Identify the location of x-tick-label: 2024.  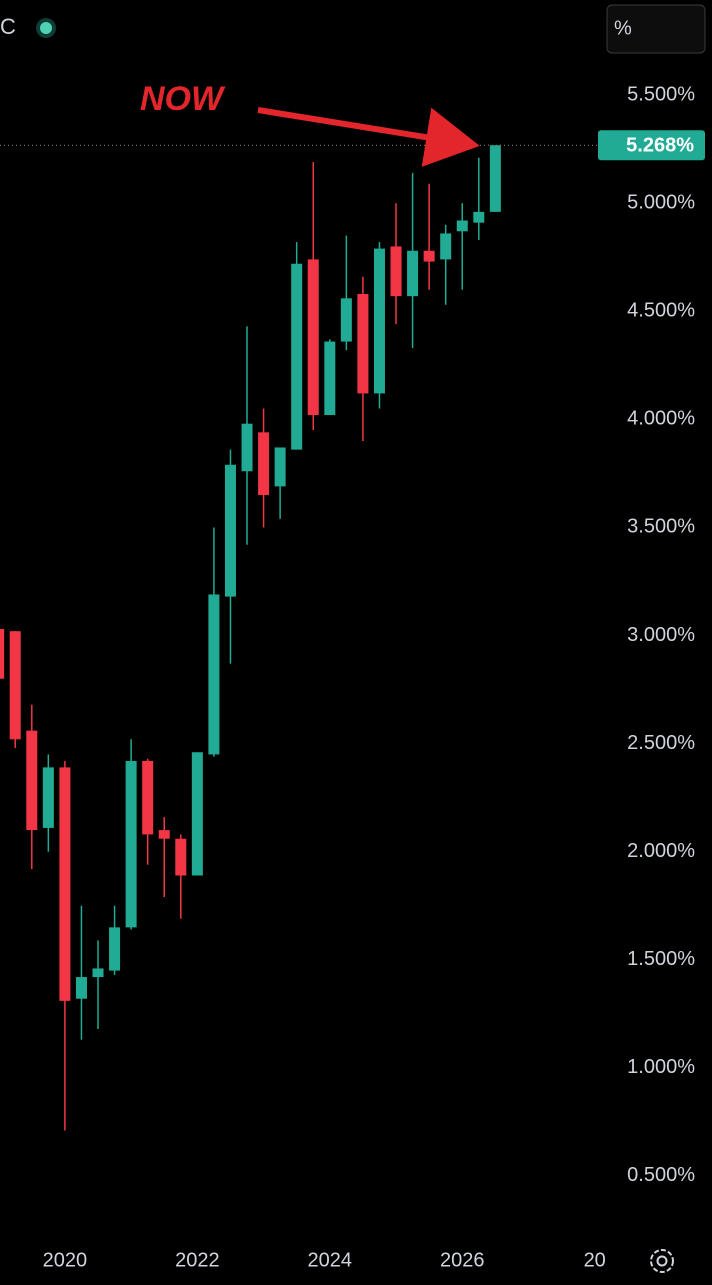
(330, 1260).